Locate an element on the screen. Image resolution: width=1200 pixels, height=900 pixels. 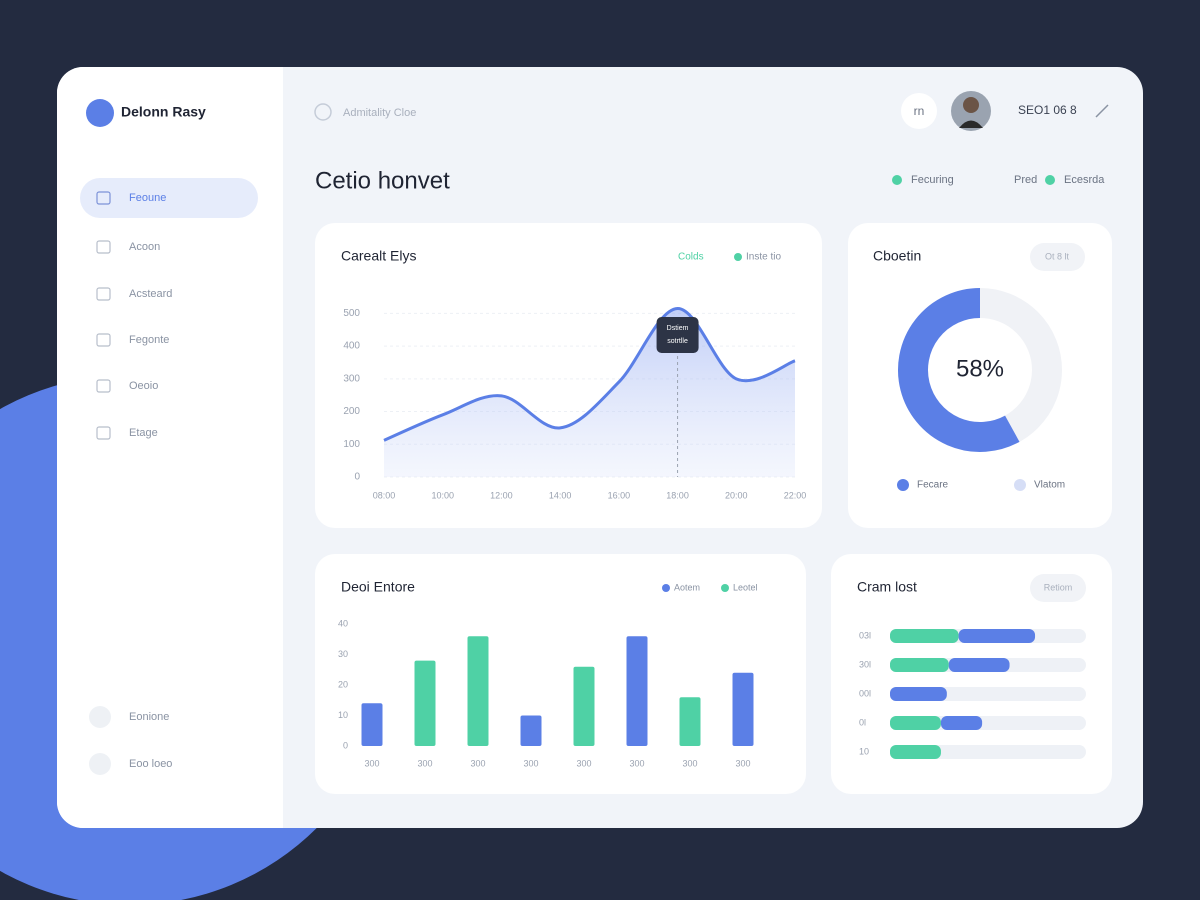
line is located at coordinates (589, 374).